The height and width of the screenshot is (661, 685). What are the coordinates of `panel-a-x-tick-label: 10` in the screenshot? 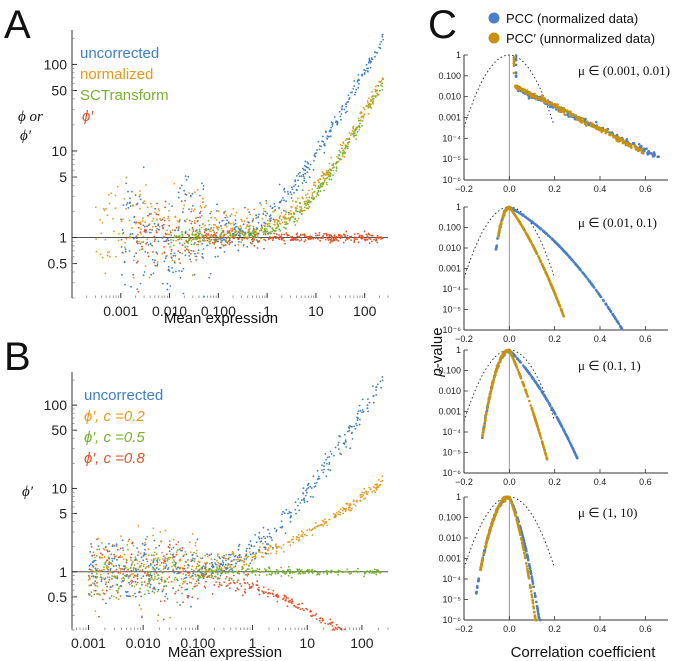 It's located at (316, 311).